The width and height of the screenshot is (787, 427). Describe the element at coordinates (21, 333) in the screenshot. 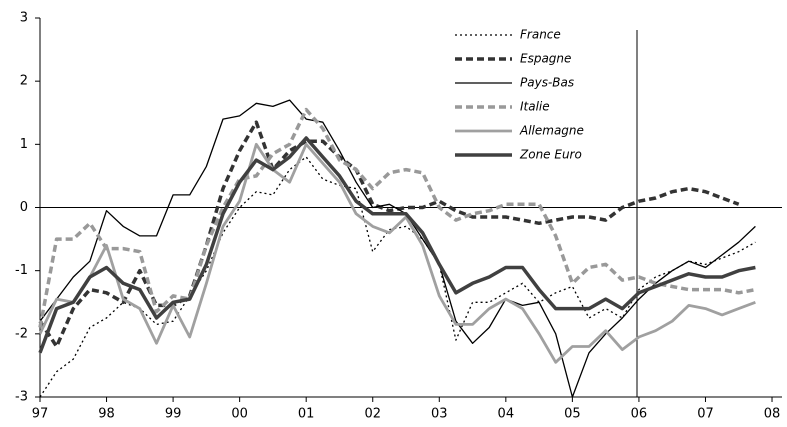

I see `y-tick-label: -2` at that location.